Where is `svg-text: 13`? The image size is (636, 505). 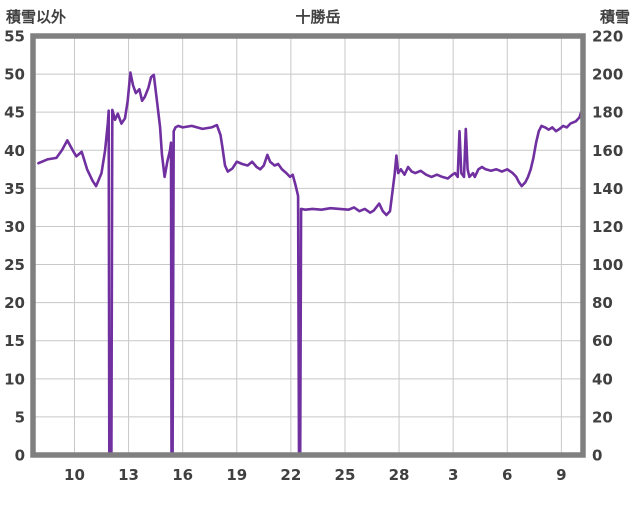 svg-text: 13 is located at coordinates (128, 475).